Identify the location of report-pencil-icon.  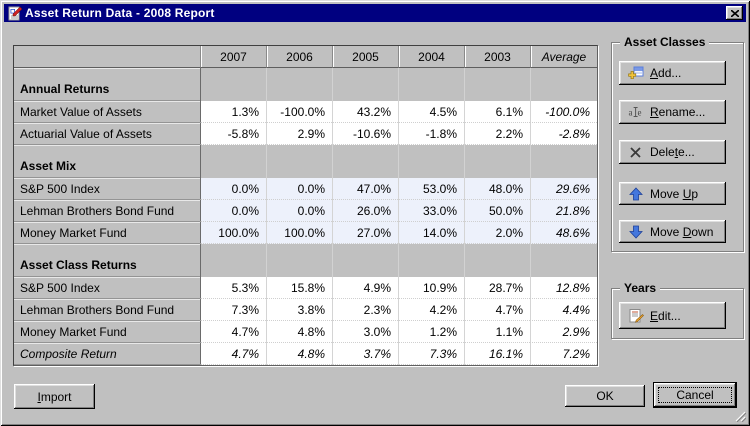
(15, 13).